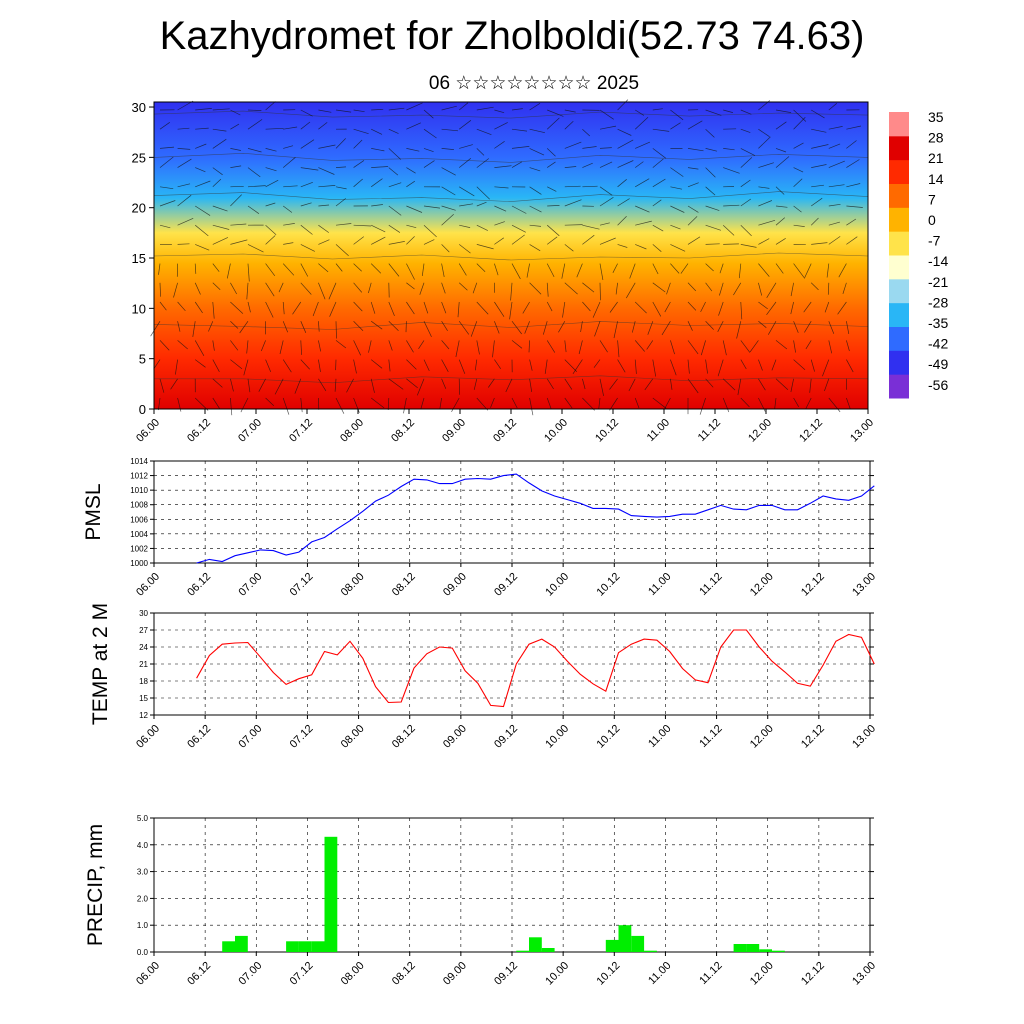 The image size is (1024, 1024). Describe the element at coordinates (511, 157) in the screenshot. I see `isotherm--42` at that location.